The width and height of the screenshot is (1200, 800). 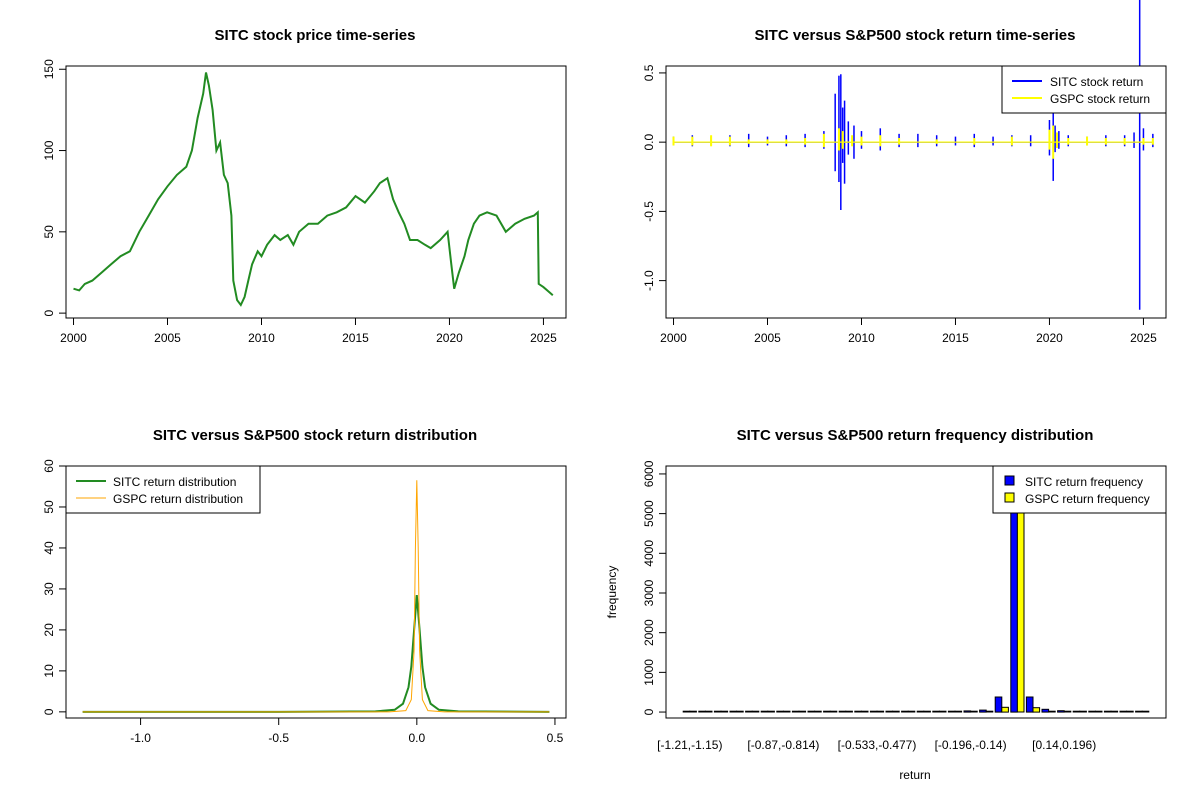 I want to click on y-axis-title-frequency: frequency, so click(x=612, y=592).